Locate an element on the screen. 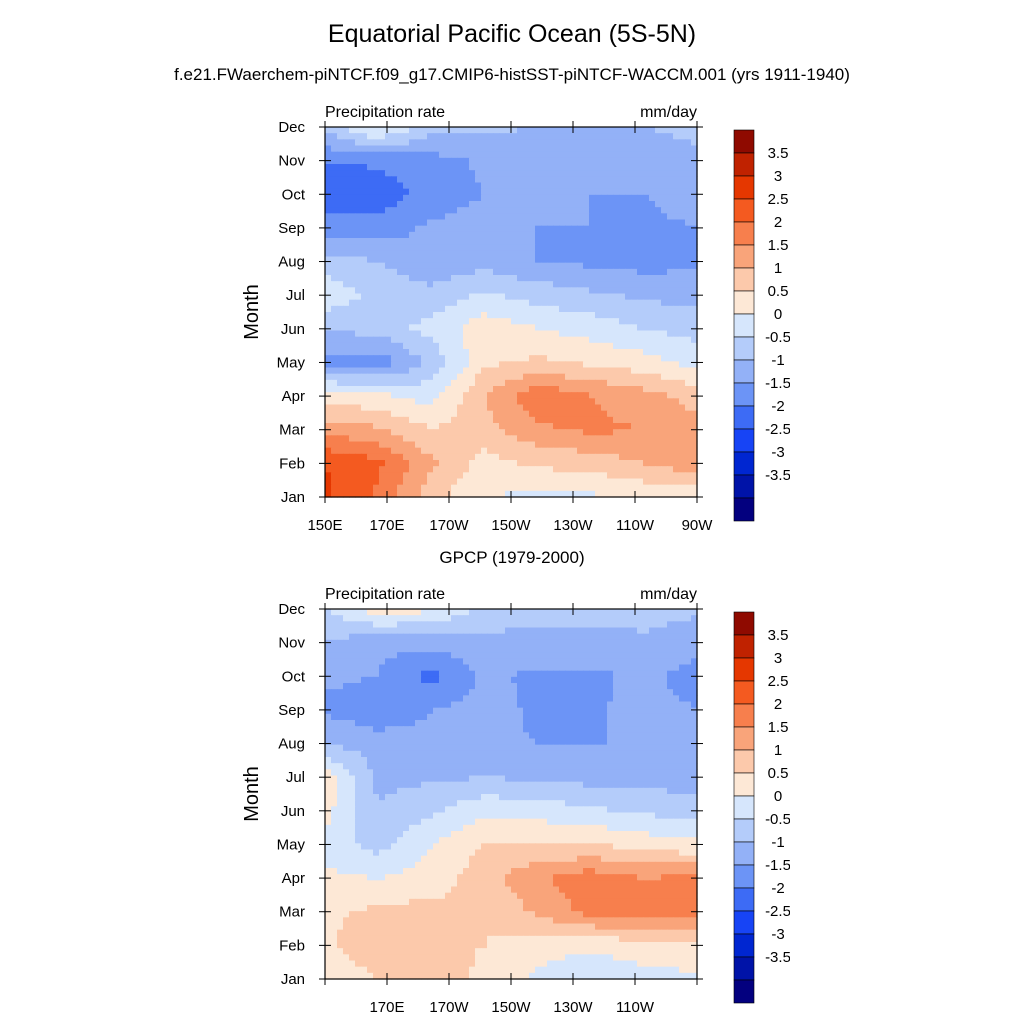  colorbar-label: -2.5 is located at coordinates (777, 429).